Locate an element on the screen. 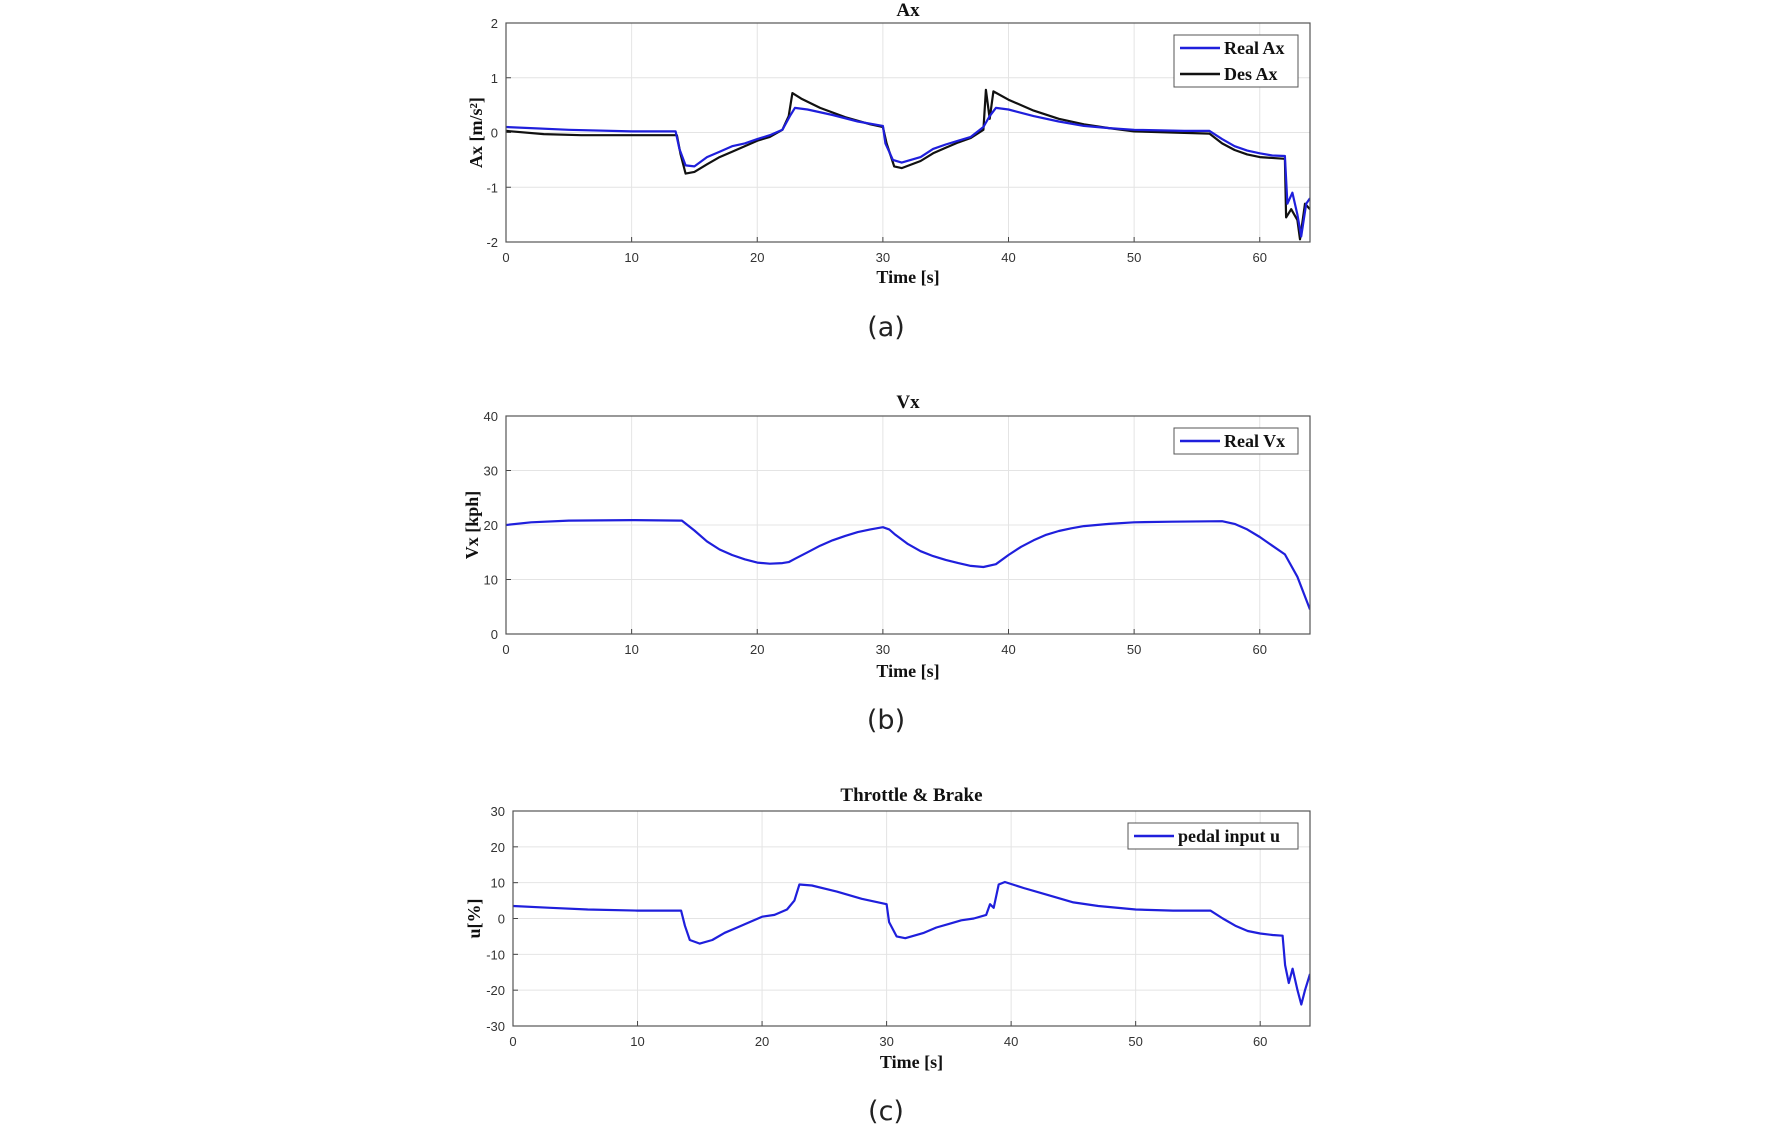  legend-label: pedal input u is located at coordinates (1229, 836).